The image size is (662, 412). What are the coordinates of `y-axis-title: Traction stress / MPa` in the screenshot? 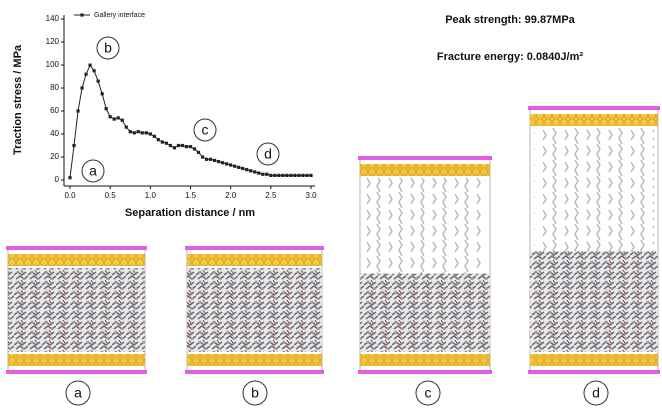 It's located at (18, 99).